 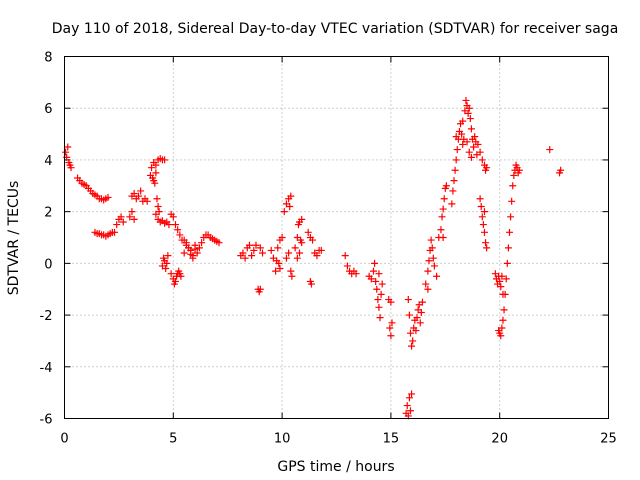 What do you see at coordinates (499, 439) in the screenshot?
I see `x-tick-label: 20` at bounding box center [499, 439].